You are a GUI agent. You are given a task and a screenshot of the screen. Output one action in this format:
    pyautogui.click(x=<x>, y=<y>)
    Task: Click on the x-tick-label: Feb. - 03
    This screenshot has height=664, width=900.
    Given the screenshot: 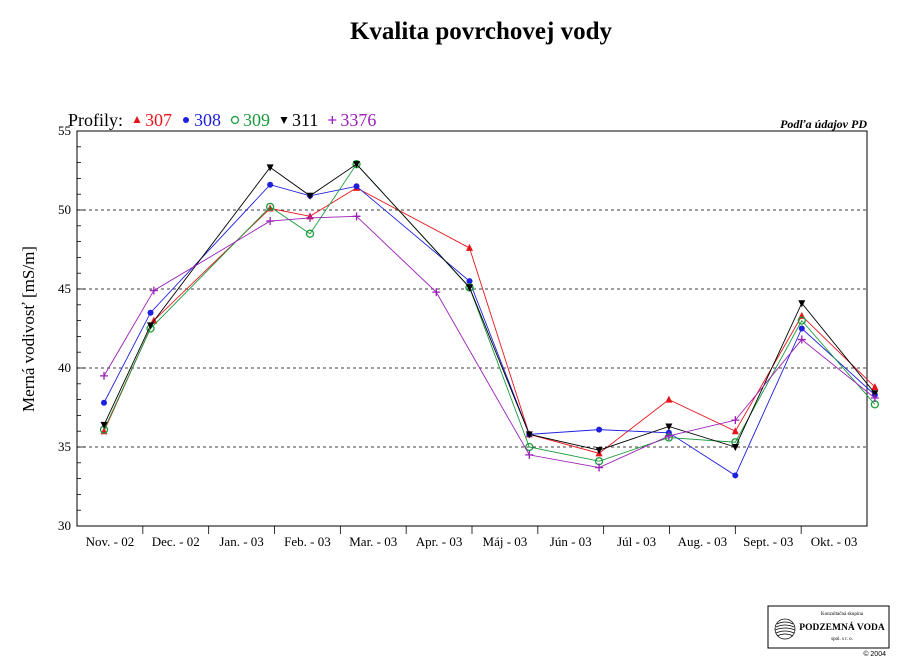 What is the action you would take?
    pyautogui.click(x=307, y=541)
    